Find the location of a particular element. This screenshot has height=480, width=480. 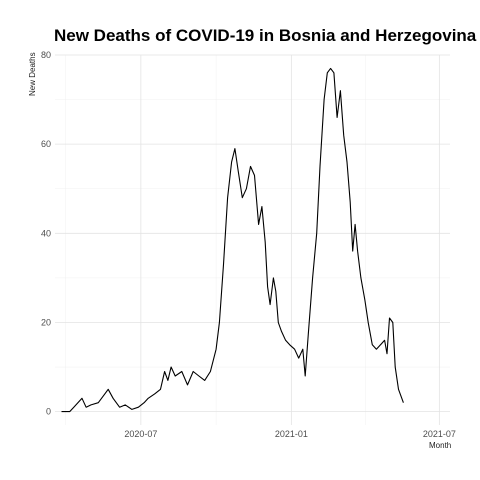

y-tick-label: 40 is located at coordinates (46, 233).